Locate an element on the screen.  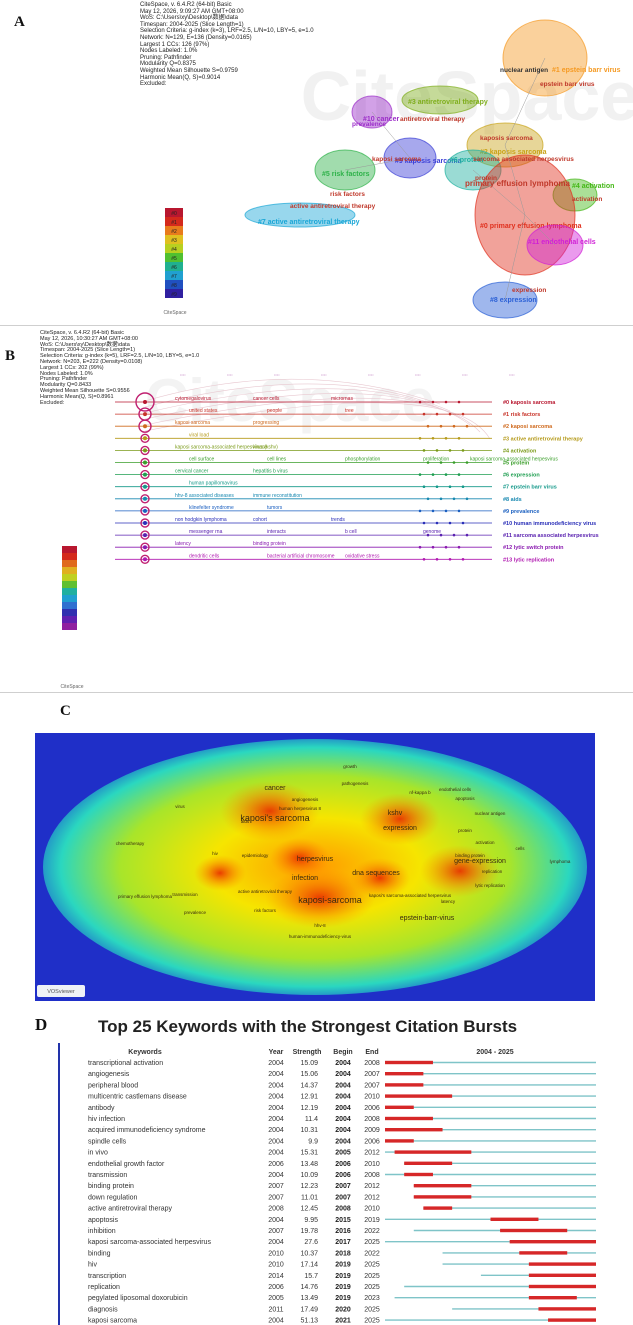
burst-strength: 15.06 is located at coordinates (309, 1074).